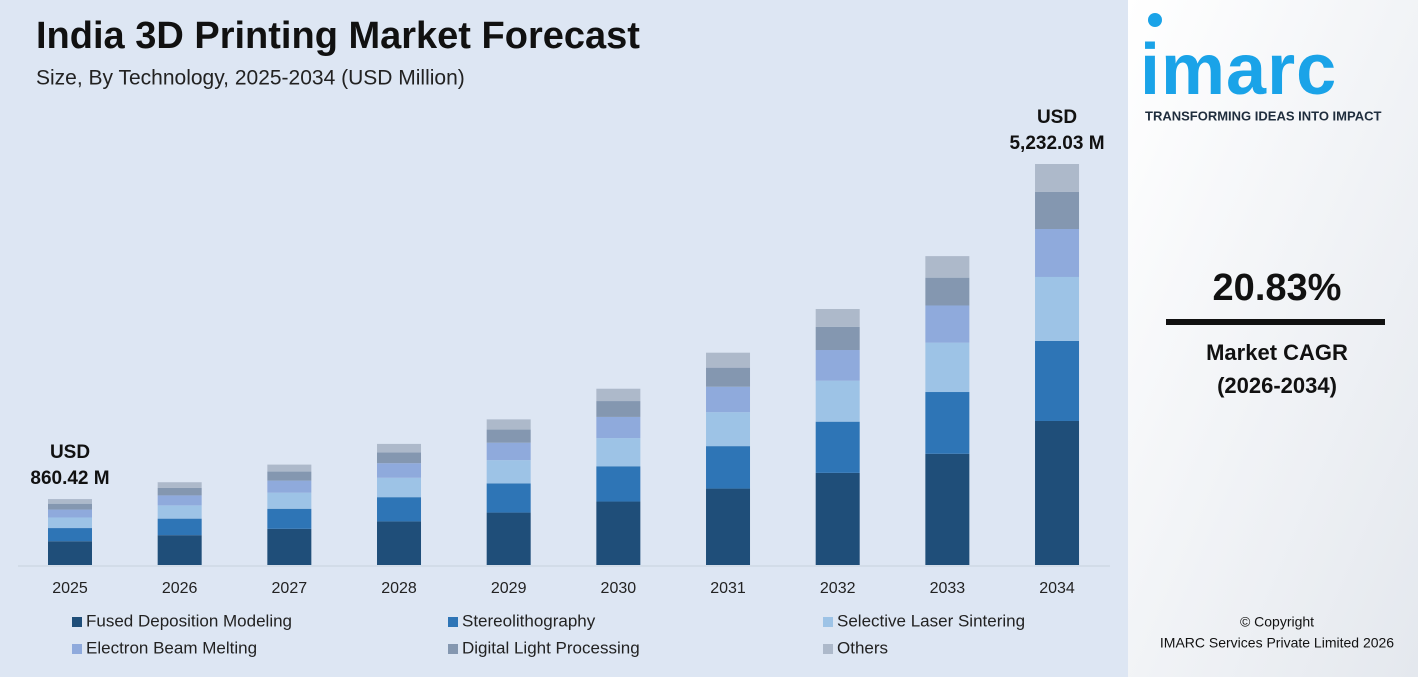 The image size is (1418, 677). I want to click on company: IMARC Services Private Limited 2026, so click(1277, 643).